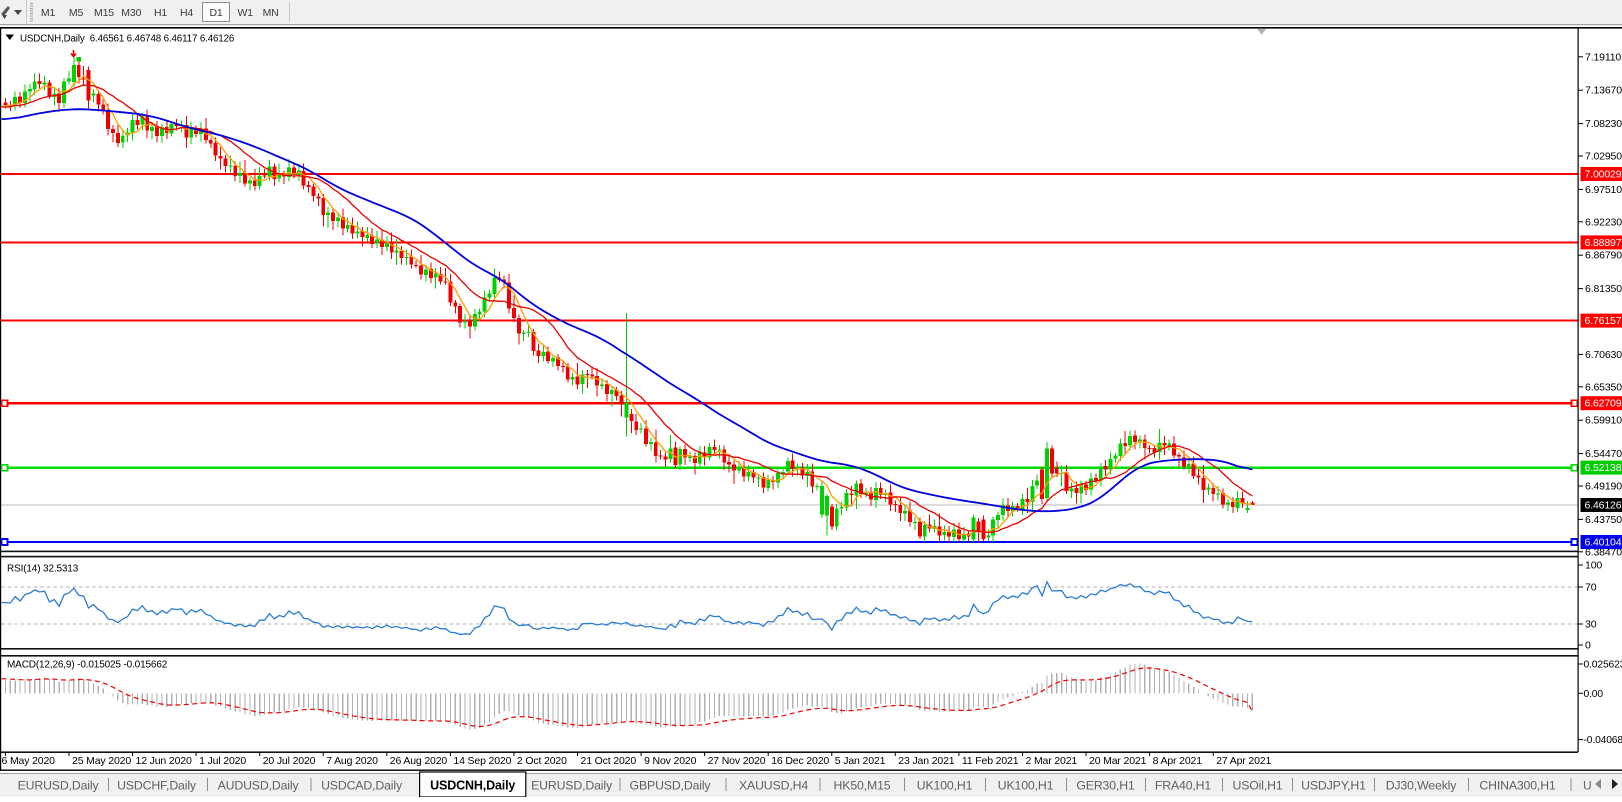  What do you see at coordinates (222, 761) in the screenshot?
I see `svg-text: 1 Jul 2020` at bounding box center [222, 761].